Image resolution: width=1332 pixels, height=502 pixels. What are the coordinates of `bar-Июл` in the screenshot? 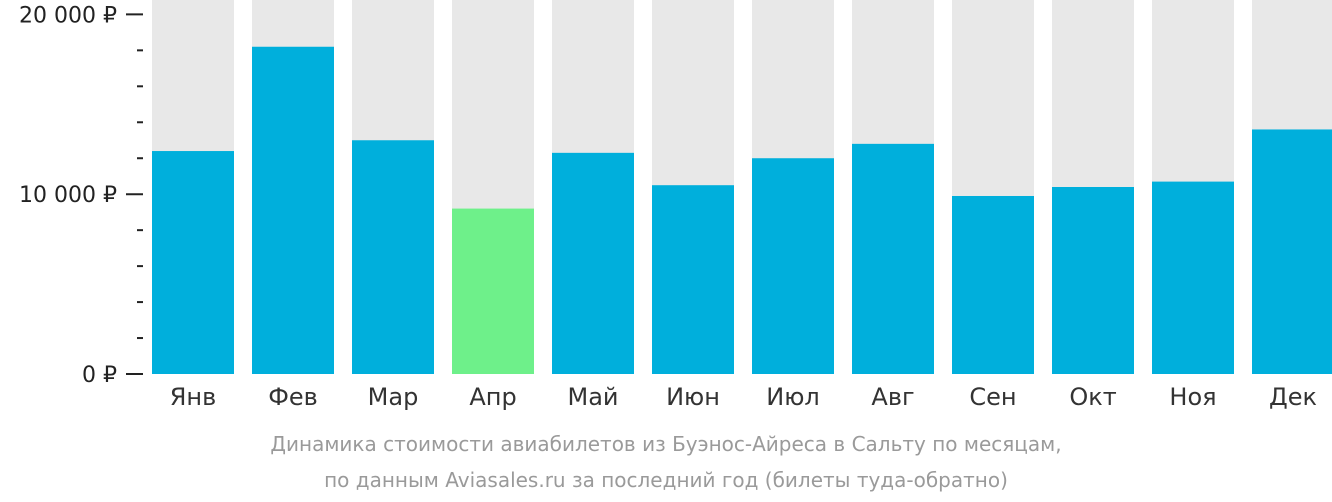 It's located at (793, 266).